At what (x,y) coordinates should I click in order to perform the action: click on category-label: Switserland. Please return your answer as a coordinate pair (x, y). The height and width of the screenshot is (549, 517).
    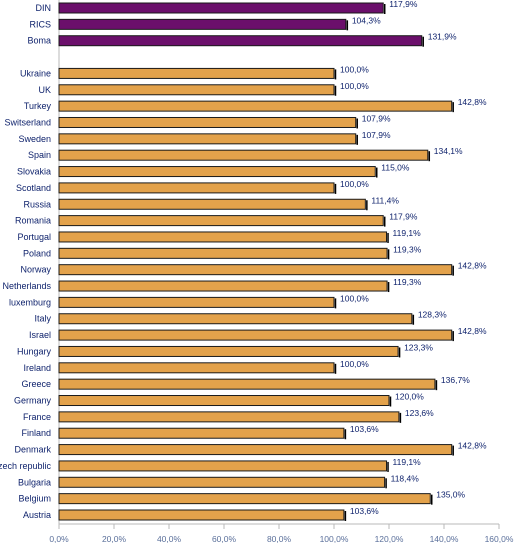
    Looking at the image, I should click on (27, 122).